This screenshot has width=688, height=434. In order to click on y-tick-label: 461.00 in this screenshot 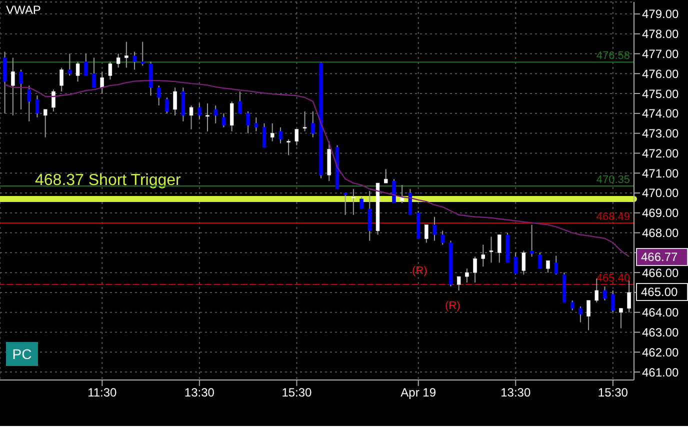, I will do `click(661, 372)`.